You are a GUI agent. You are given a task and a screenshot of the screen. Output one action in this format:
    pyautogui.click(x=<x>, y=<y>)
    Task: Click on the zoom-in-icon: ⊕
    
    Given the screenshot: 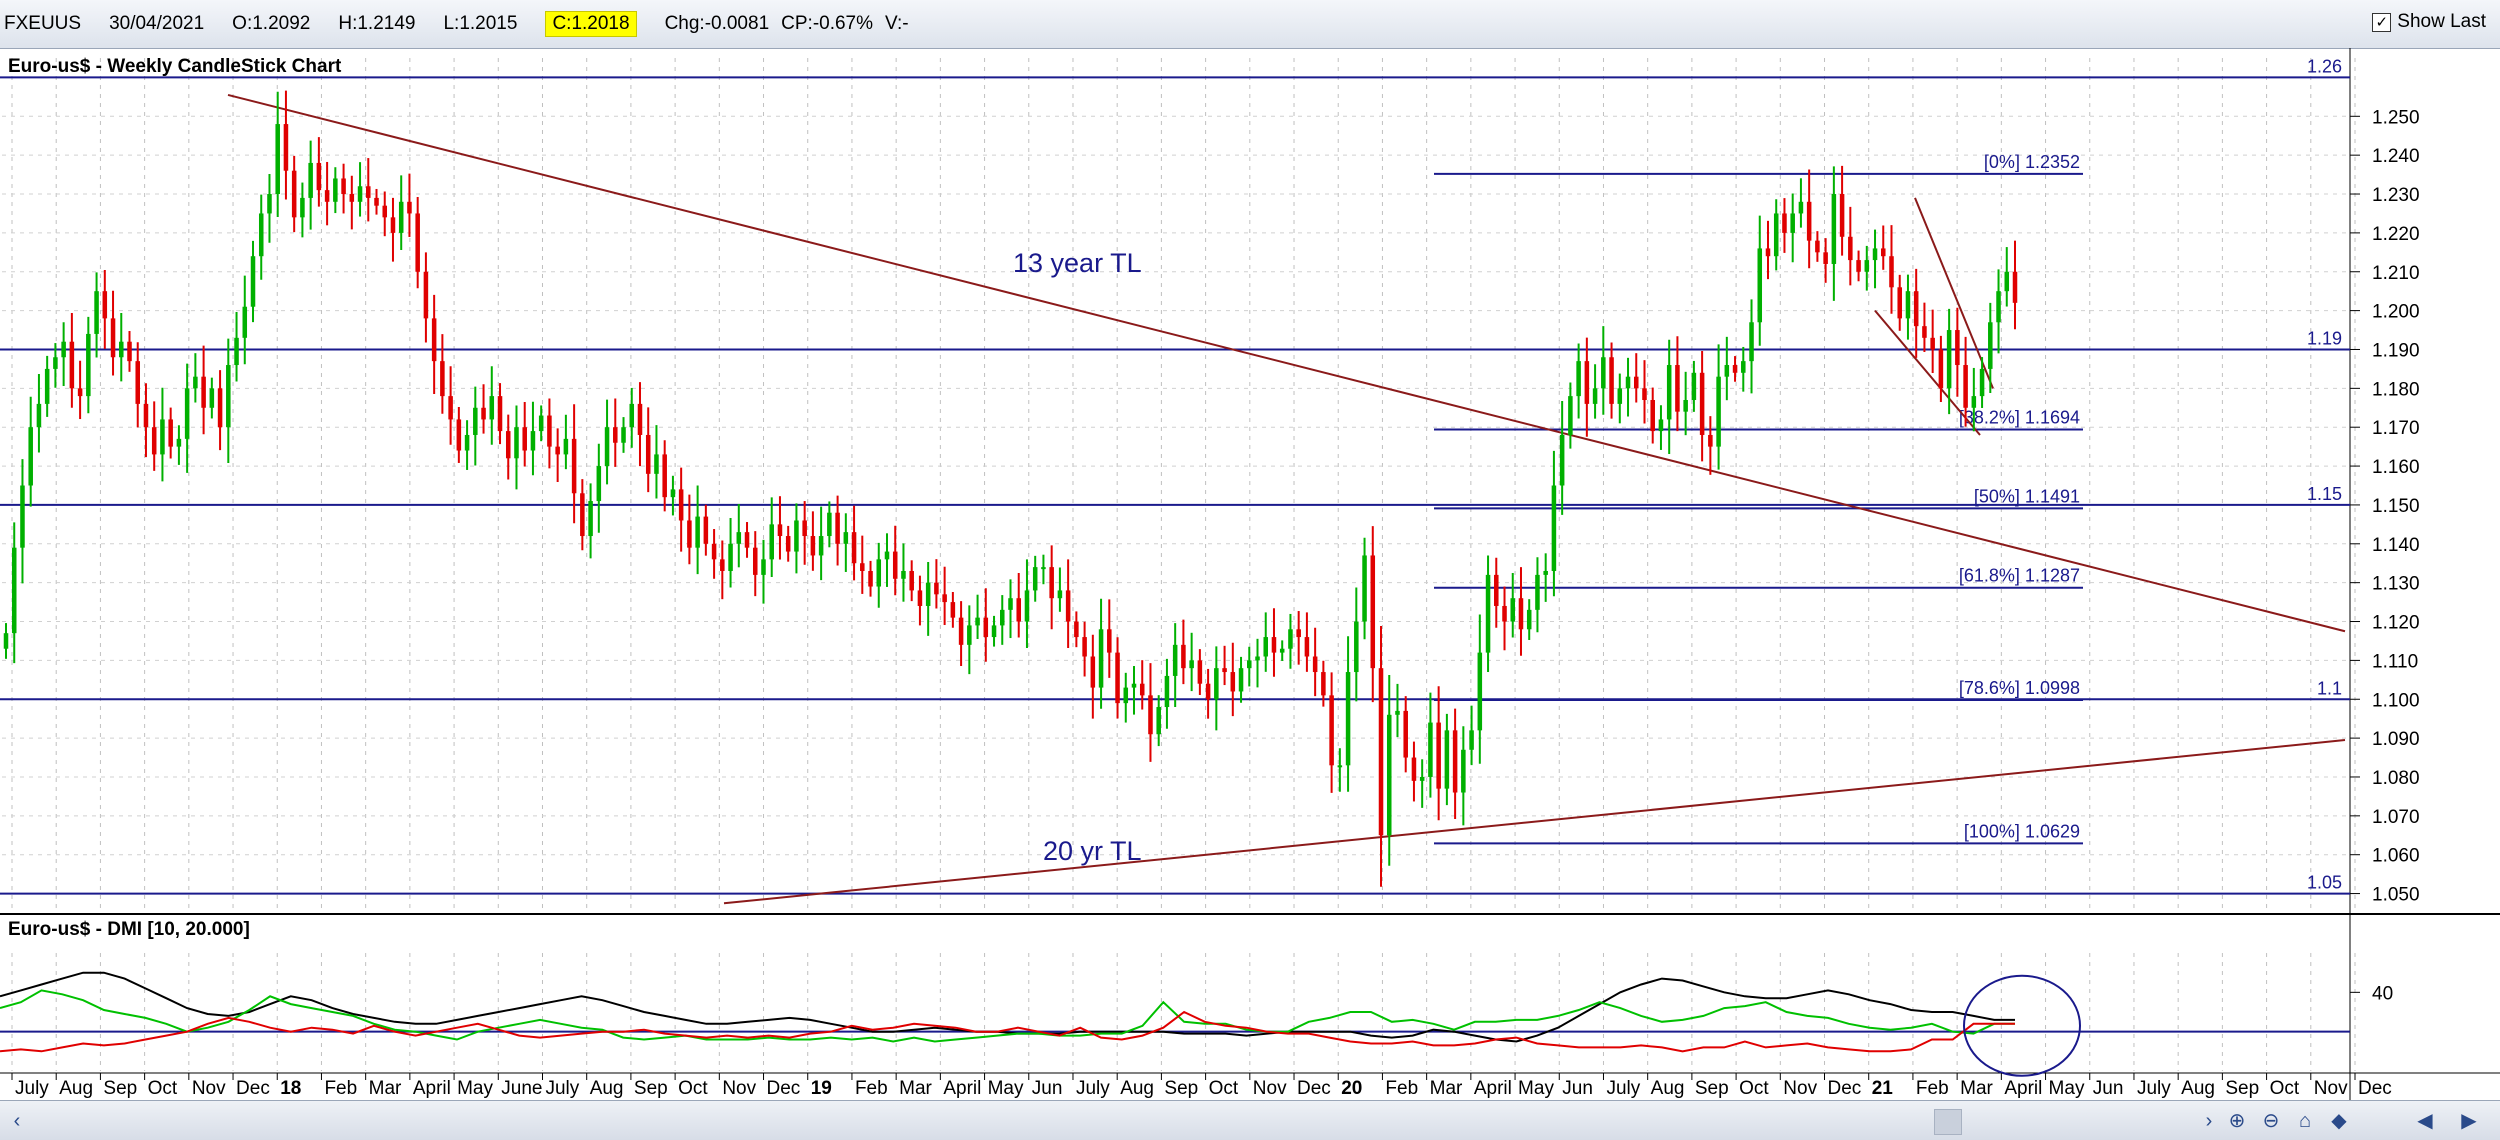 What is the action you would take?
    pyautogui.click(x=2237, y=1121)
    